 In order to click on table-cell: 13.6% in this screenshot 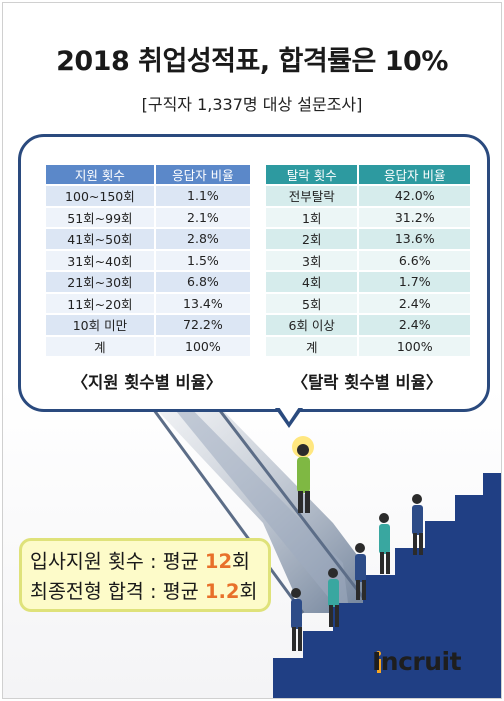, I will do `click(414, 239)`.